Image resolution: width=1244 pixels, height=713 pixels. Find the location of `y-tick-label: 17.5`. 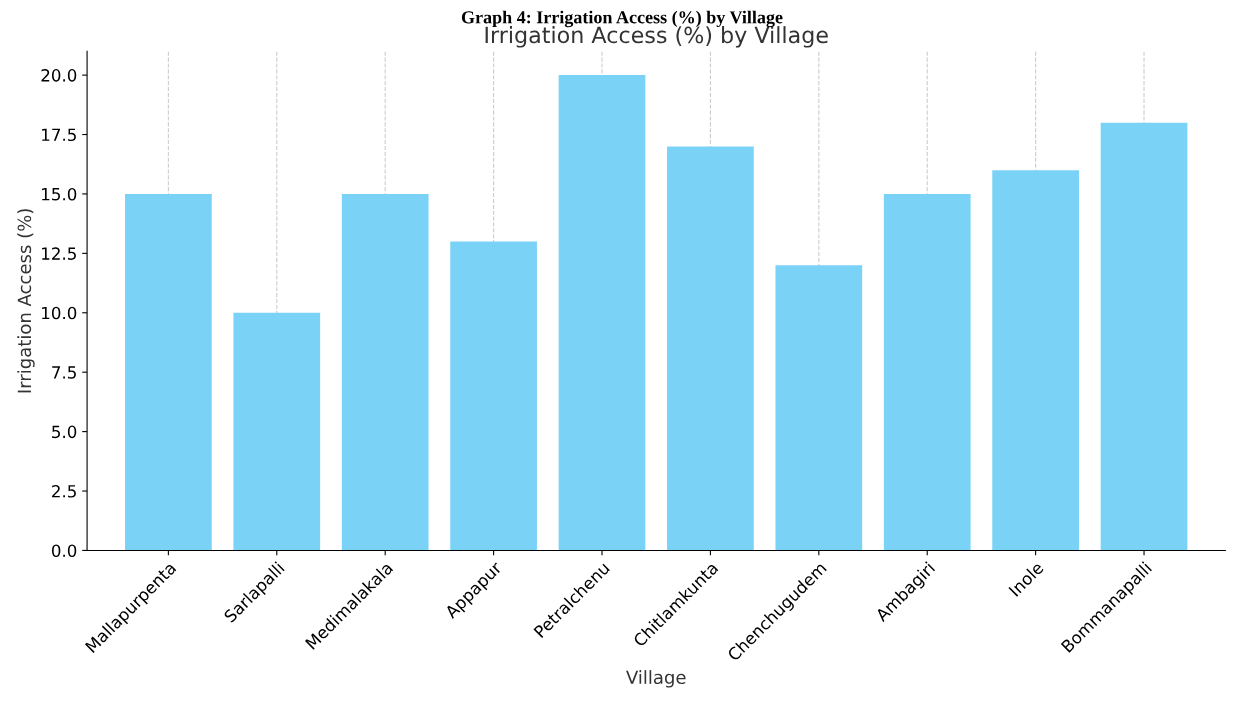

y-tick-label: 17.5 is located at coordinates (59, 135).